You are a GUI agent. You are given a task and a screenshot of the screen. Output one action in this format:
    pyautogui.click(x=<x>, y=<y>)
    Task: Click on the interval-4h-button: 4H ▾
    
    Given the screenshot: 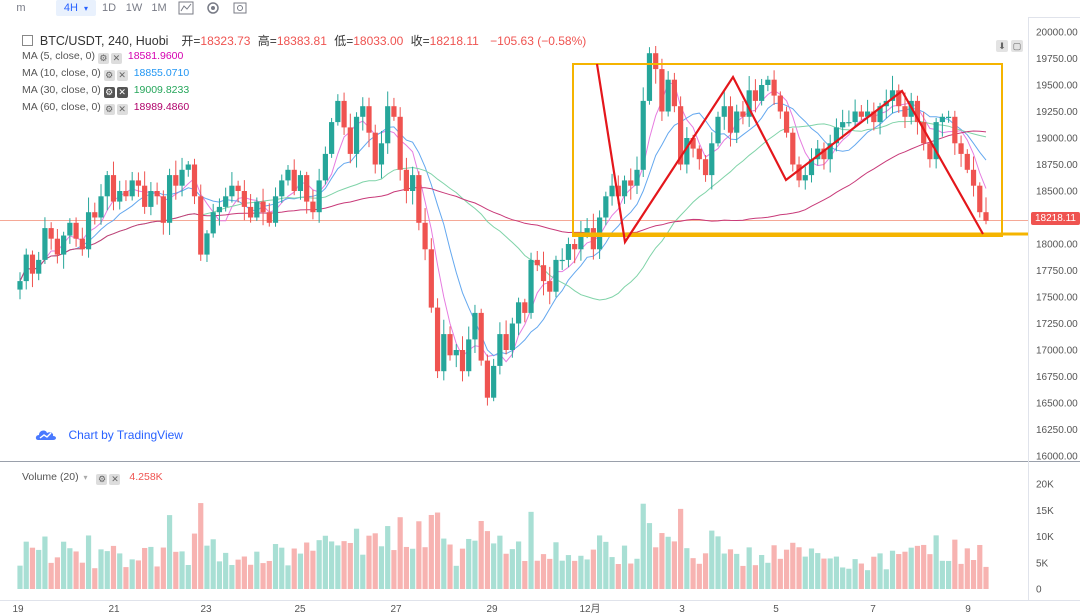 What is the action you would take?
    pyautogui.click(x=76, y=8)
    